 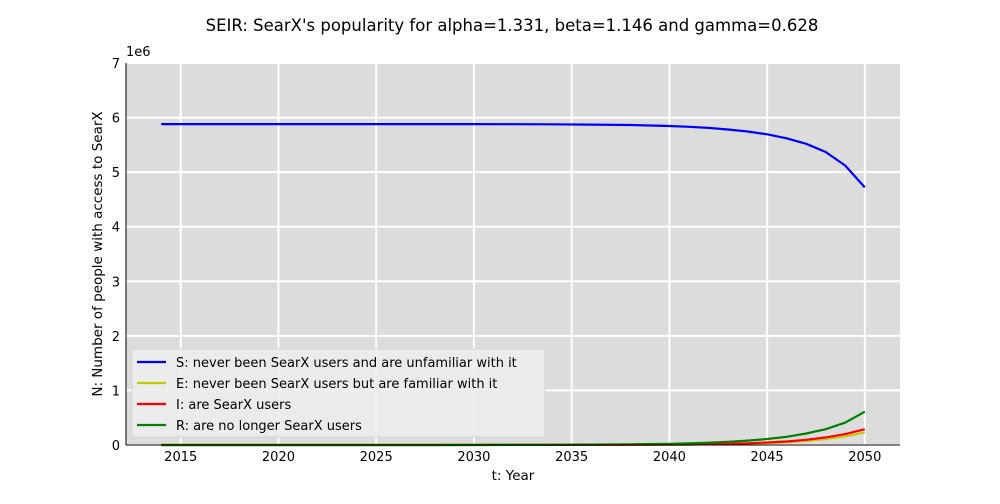 What do you see at coordinates (116, 119) in the screenshot?
I see `y-tick-label: 6` at bounding box center [116, 119].